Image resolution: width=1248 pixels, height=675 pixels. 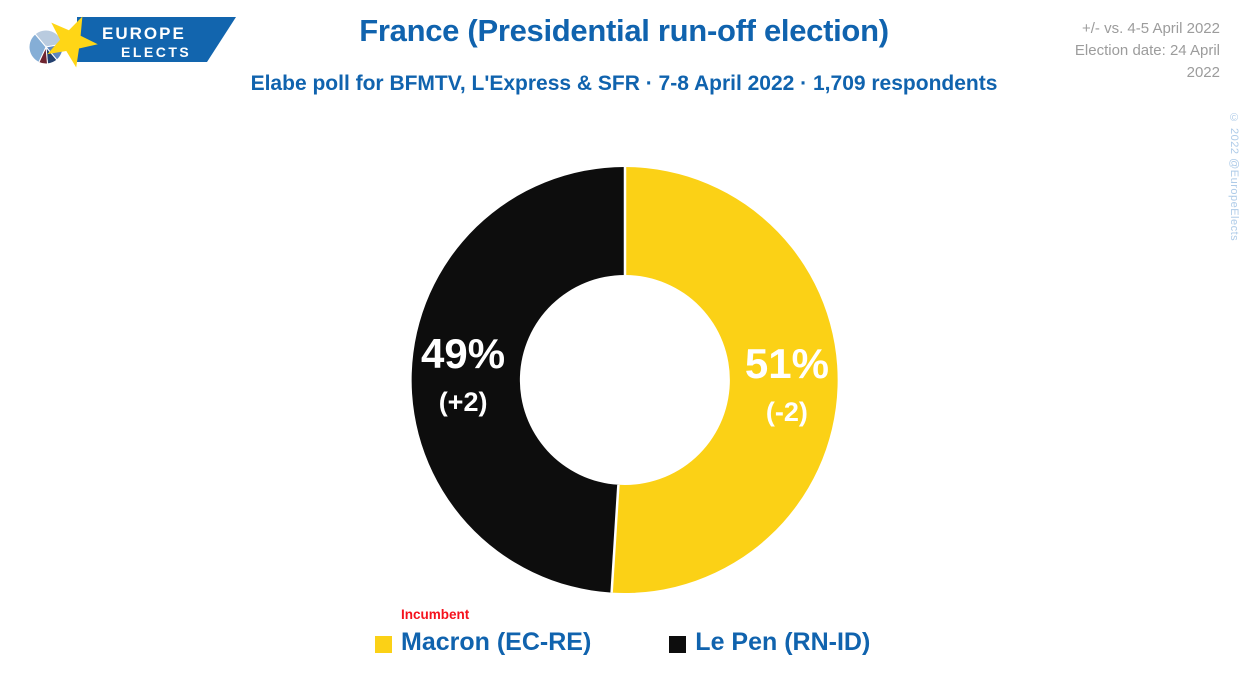 I want to click on page-title: France (Presidential run-off election), so click(x=624, y=30).